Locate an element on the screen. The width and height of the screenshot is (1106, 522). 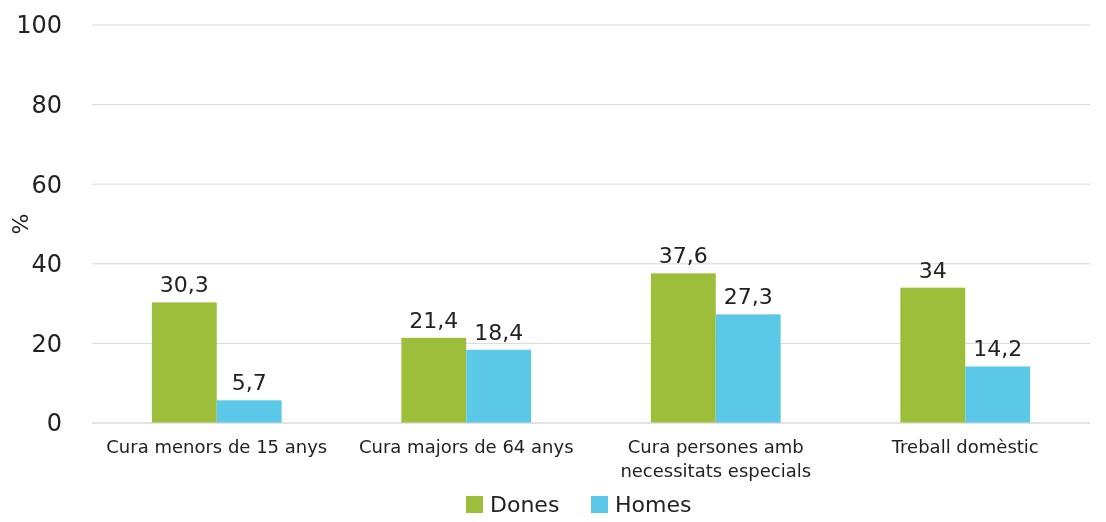
y-tick-label: 0 is located at coordinates (54, 423).